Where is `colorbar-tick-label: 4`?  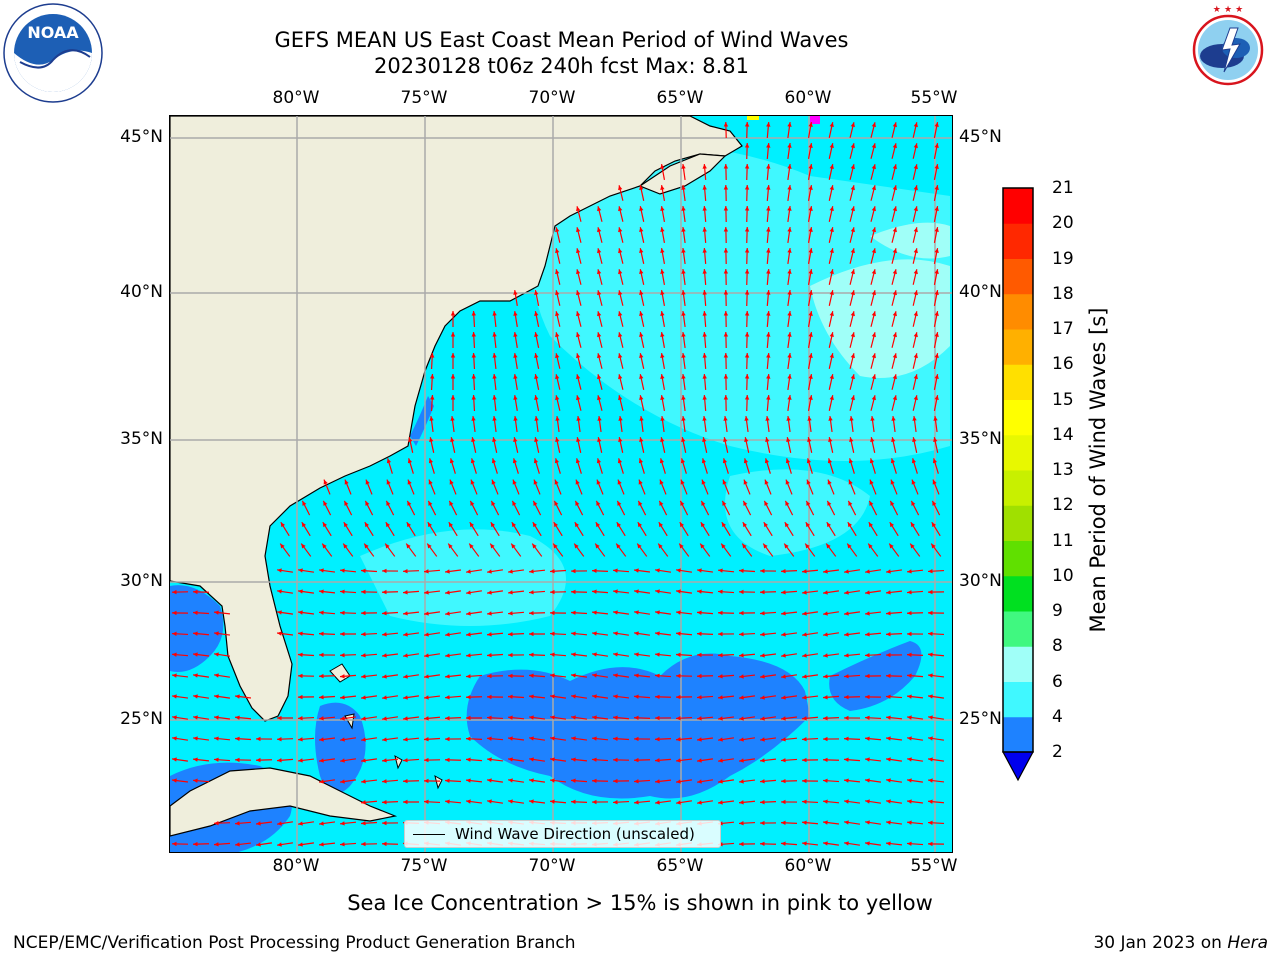
colorbar-tick-label: 4 is located at coordinates (1057, 716).